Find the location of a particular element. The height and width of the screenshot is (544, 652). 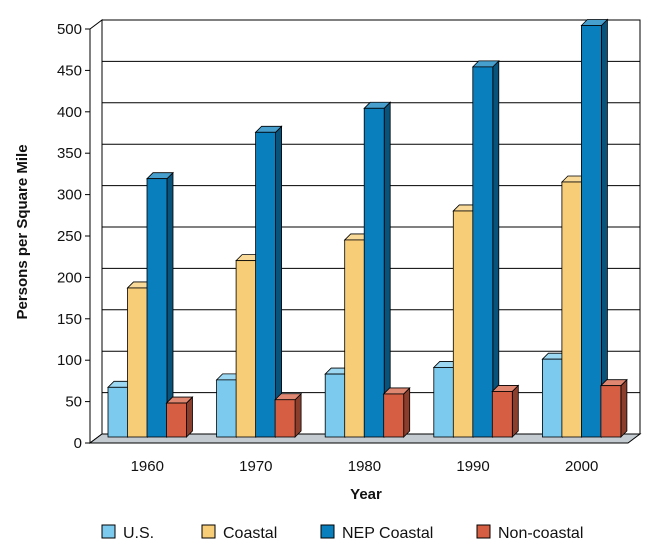

x-tick-label: 1980 is located at coordinates (364, 466).